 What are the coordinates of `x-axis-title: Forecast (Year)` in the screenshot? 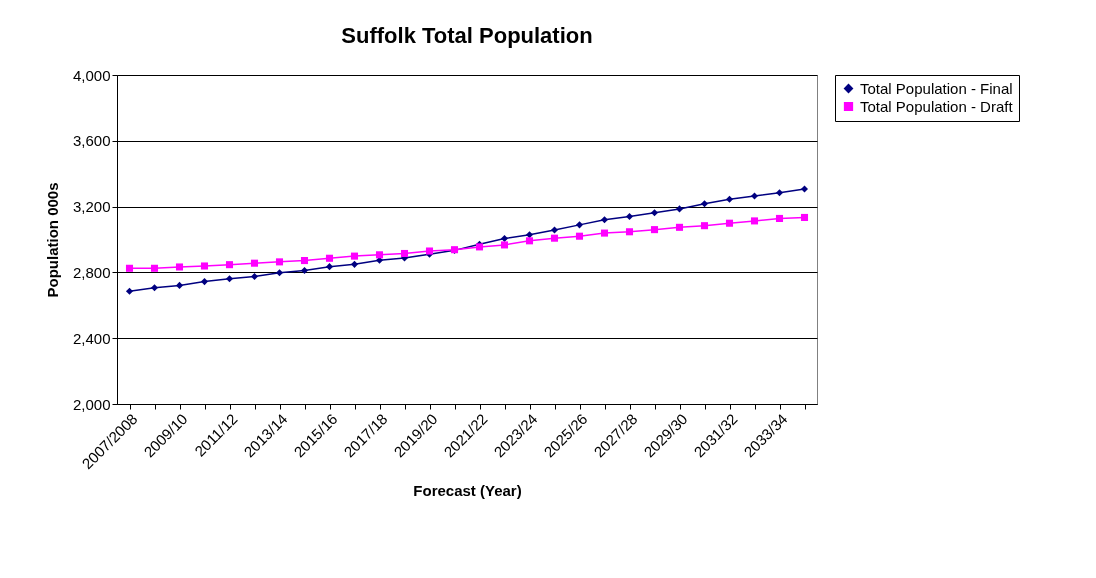 It's located at (467, 491).